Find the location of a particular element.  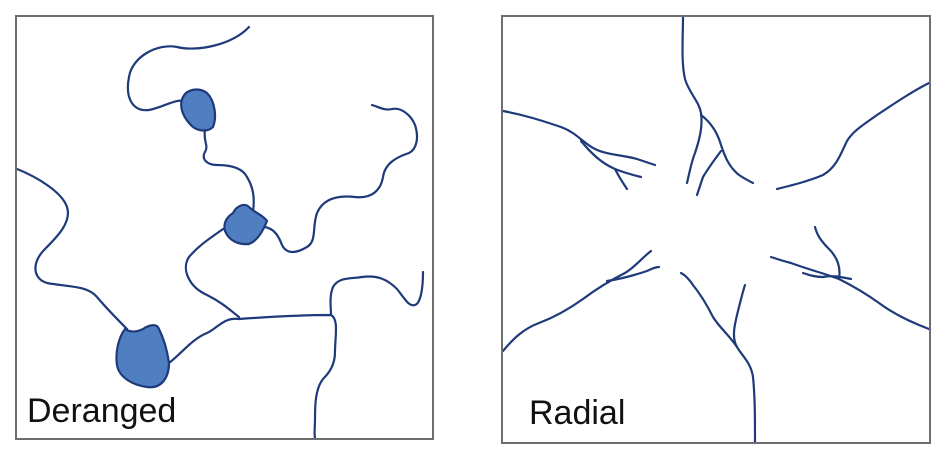

stream-lake1-lake2 is located at coordinates (228, 171).